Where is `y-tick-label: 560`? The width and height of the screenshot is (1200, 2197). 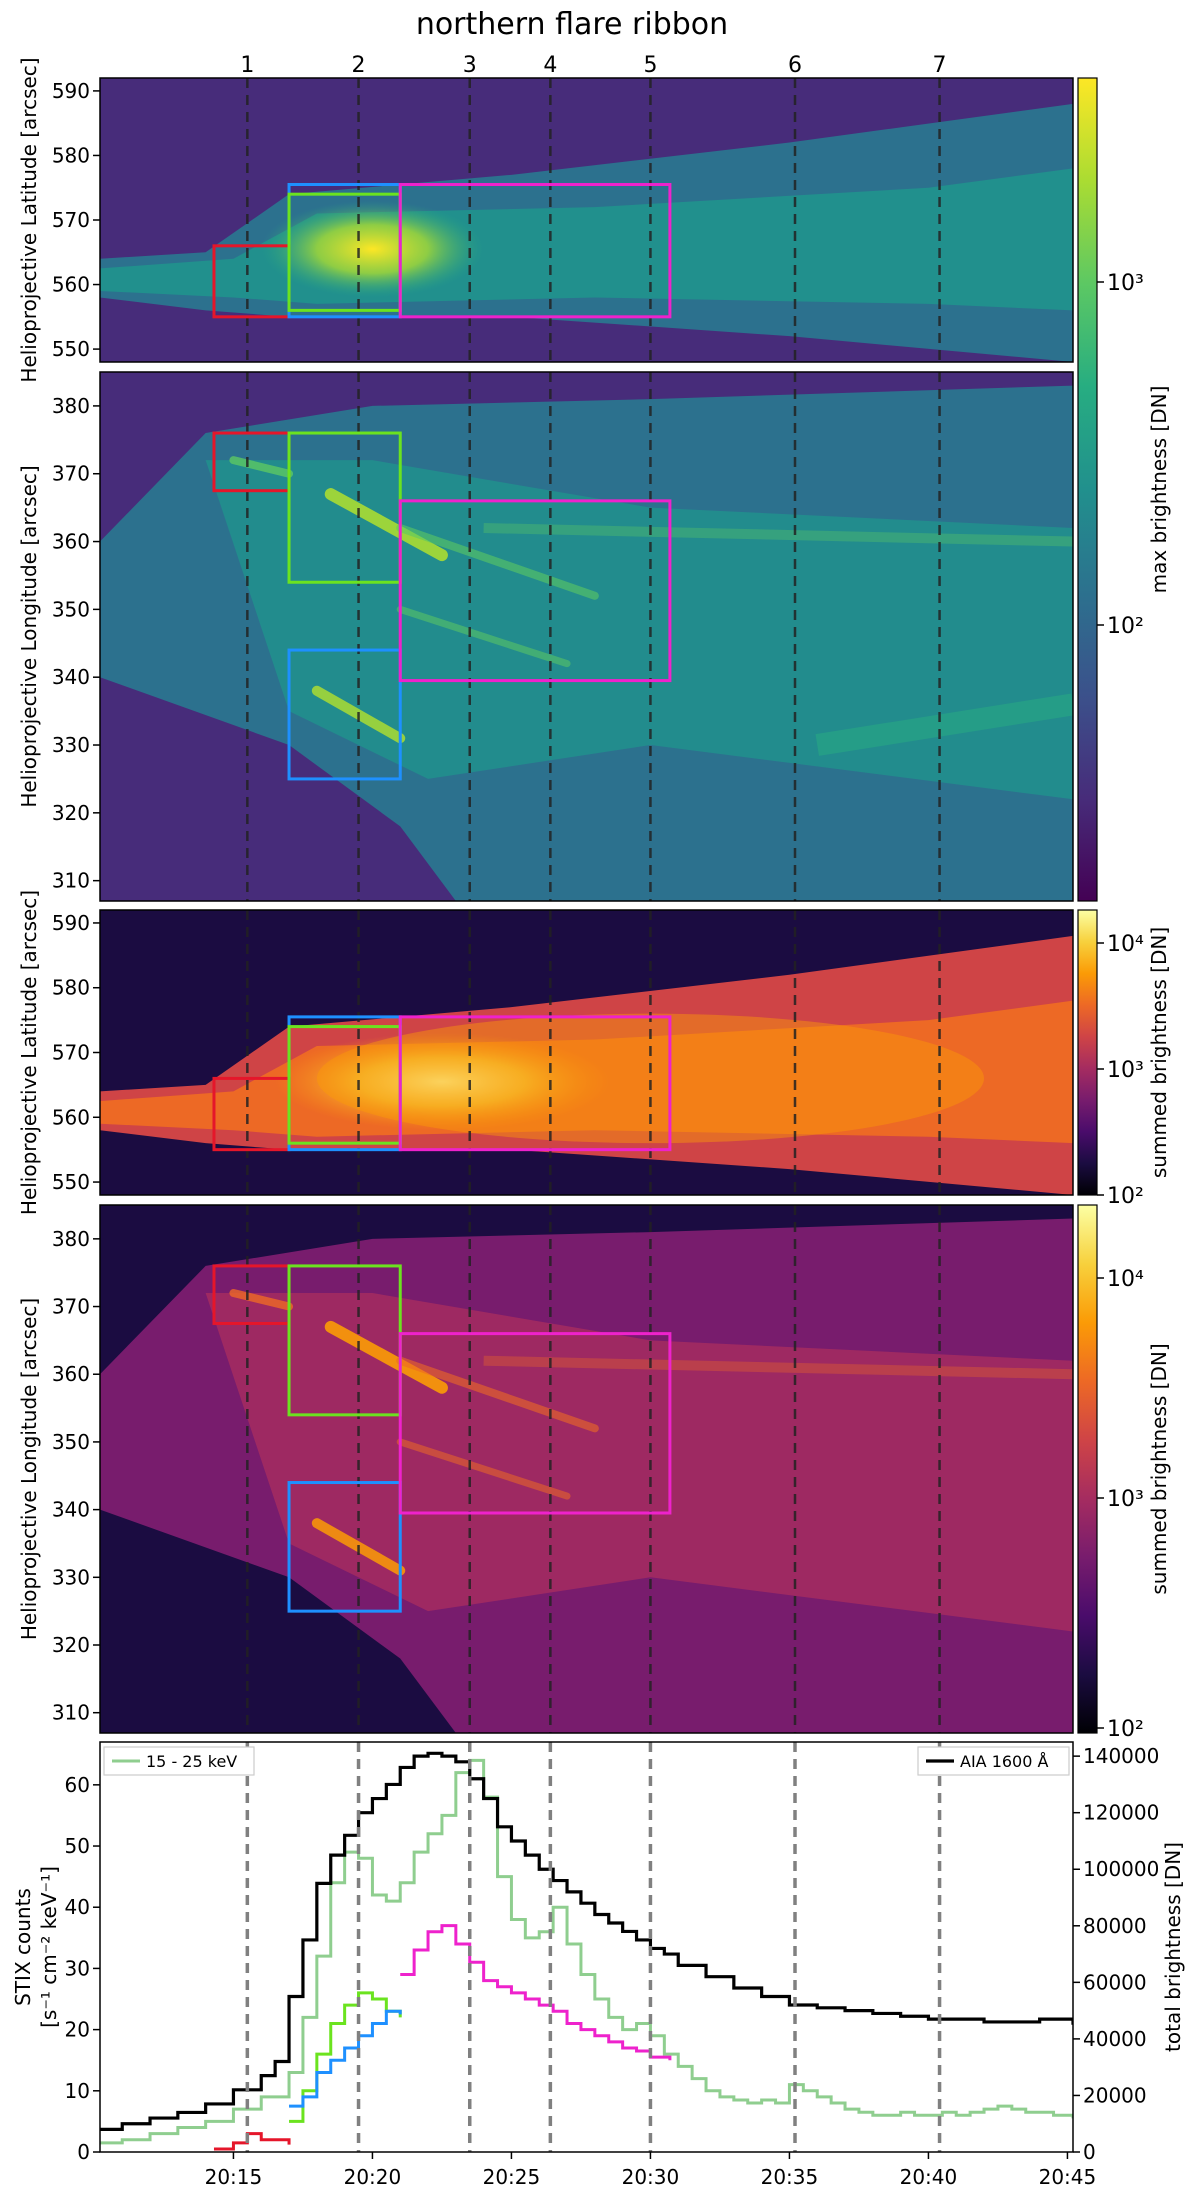
y-tick-label: 560 is located at coordinates (71, 1117).